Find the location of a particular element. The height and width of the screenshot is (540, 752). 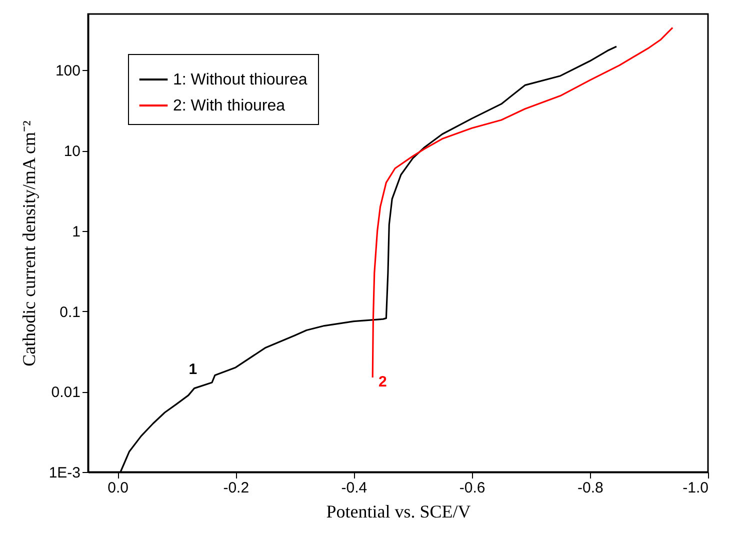

legend-label: 1: Without thiourea is located at coordinates (240, 80).